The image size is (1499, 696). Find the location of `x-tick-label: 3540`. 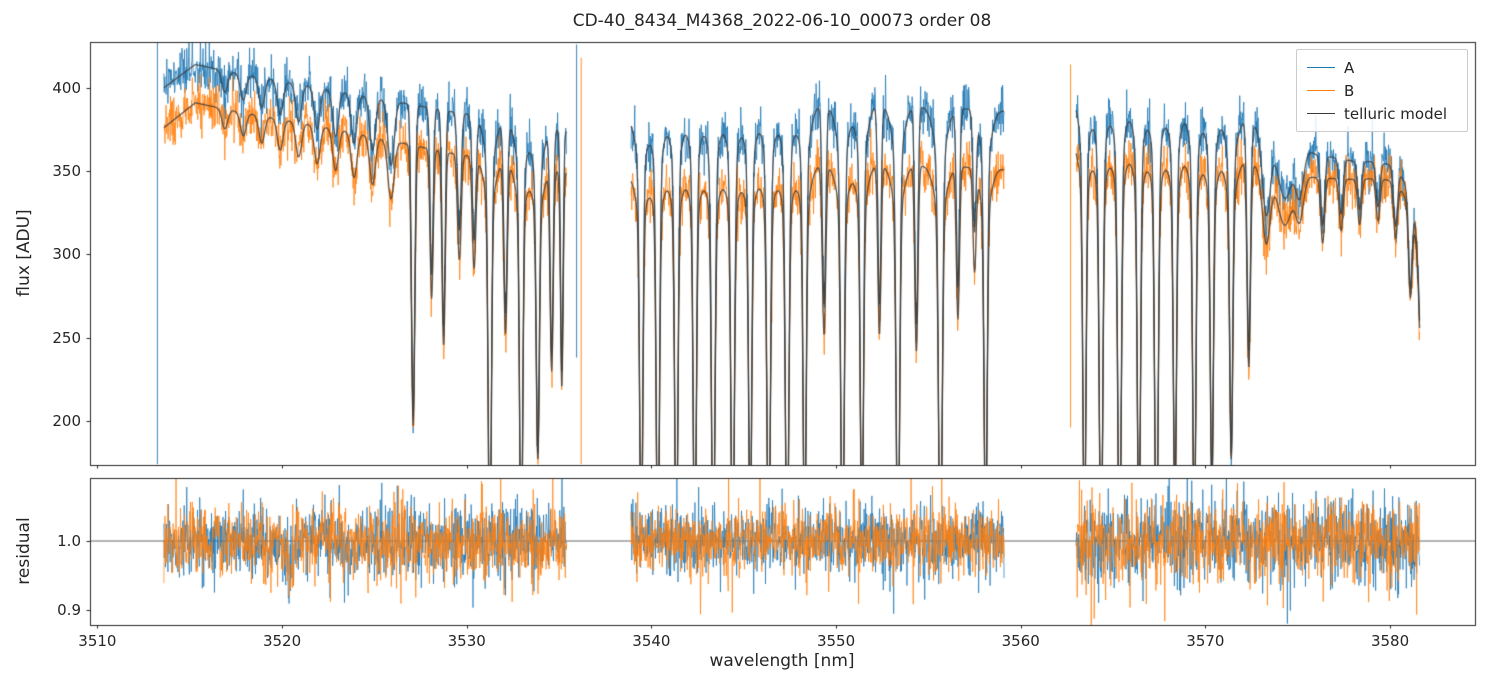

x-tick-label: 3540 is located at coordinates (651, 641).